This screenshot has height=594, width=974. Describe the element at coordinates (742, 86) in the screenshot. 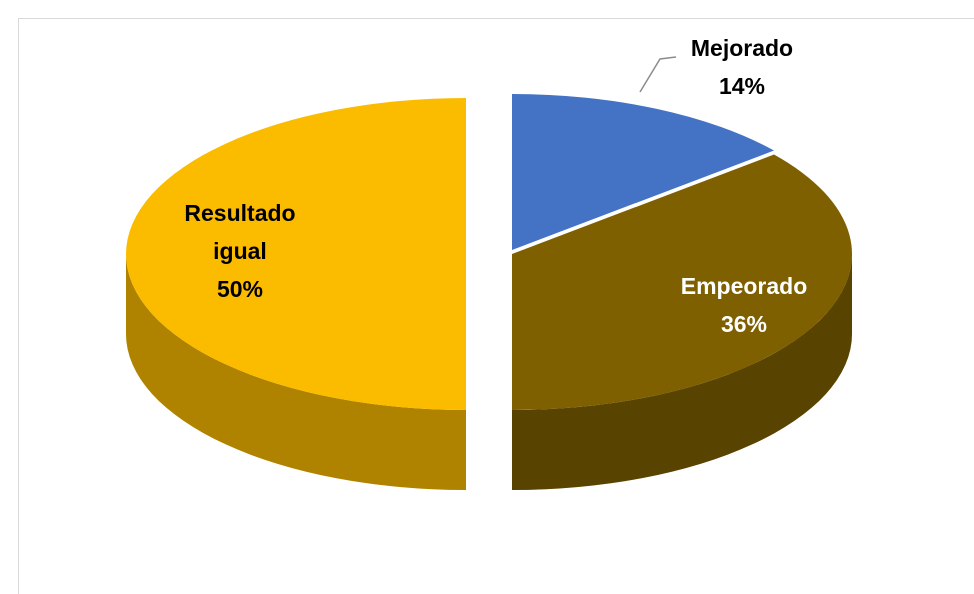

I see `value-label: 14%` at that location.